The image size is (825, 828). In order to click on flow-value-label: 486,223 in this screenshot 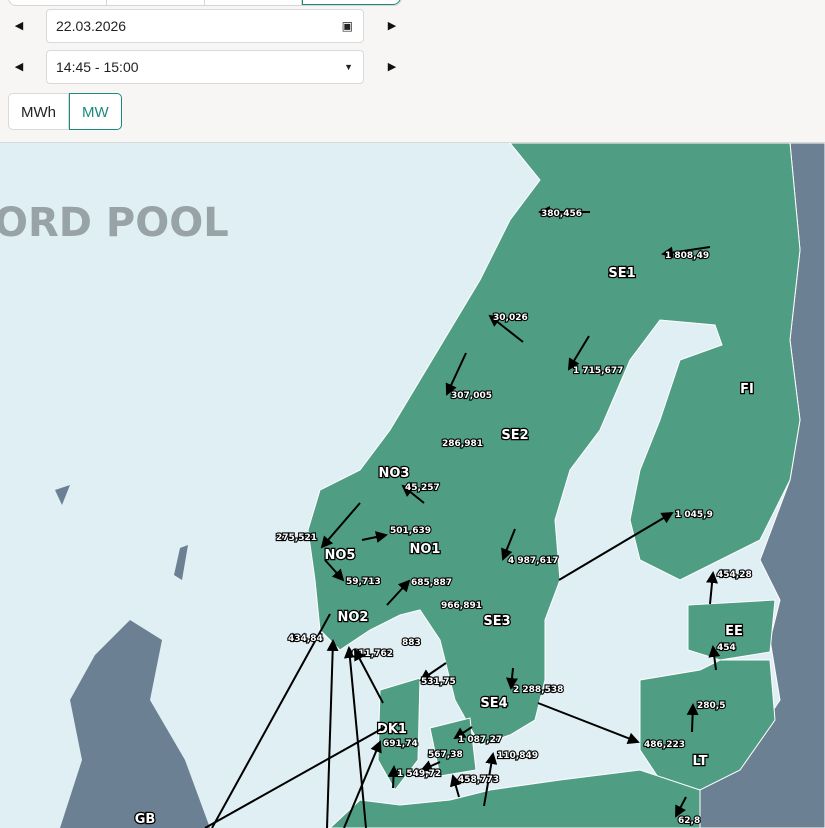, I will do `click(664, 745)`.